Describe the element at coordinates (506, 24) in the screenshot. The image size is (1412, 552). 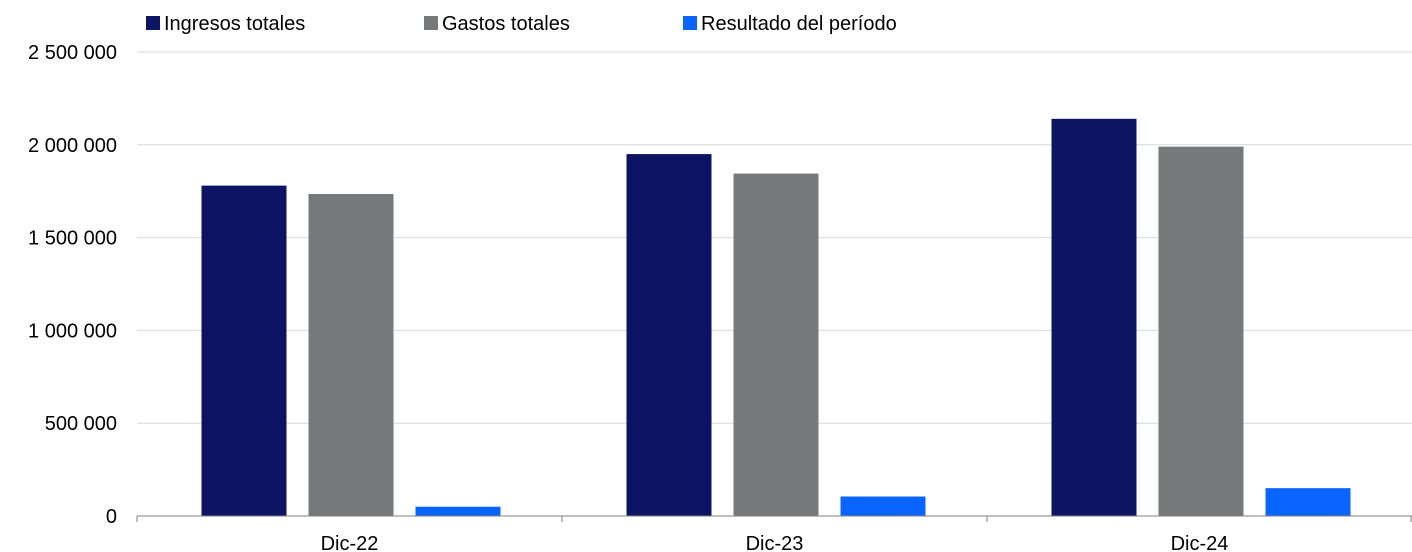
I see `legend-label: Gastos totales` at that location.